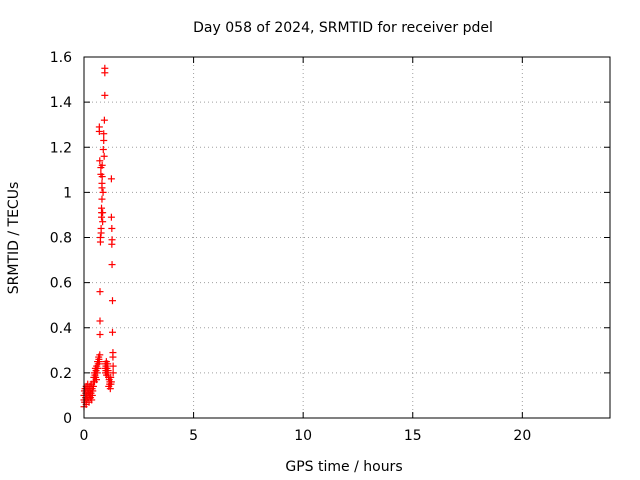 Image resolution: width=640 pixels, height=480 pixels. Describe the element at coordinates (413, 436) in the screenshot. I see `x-tick-label: 15` at that location.